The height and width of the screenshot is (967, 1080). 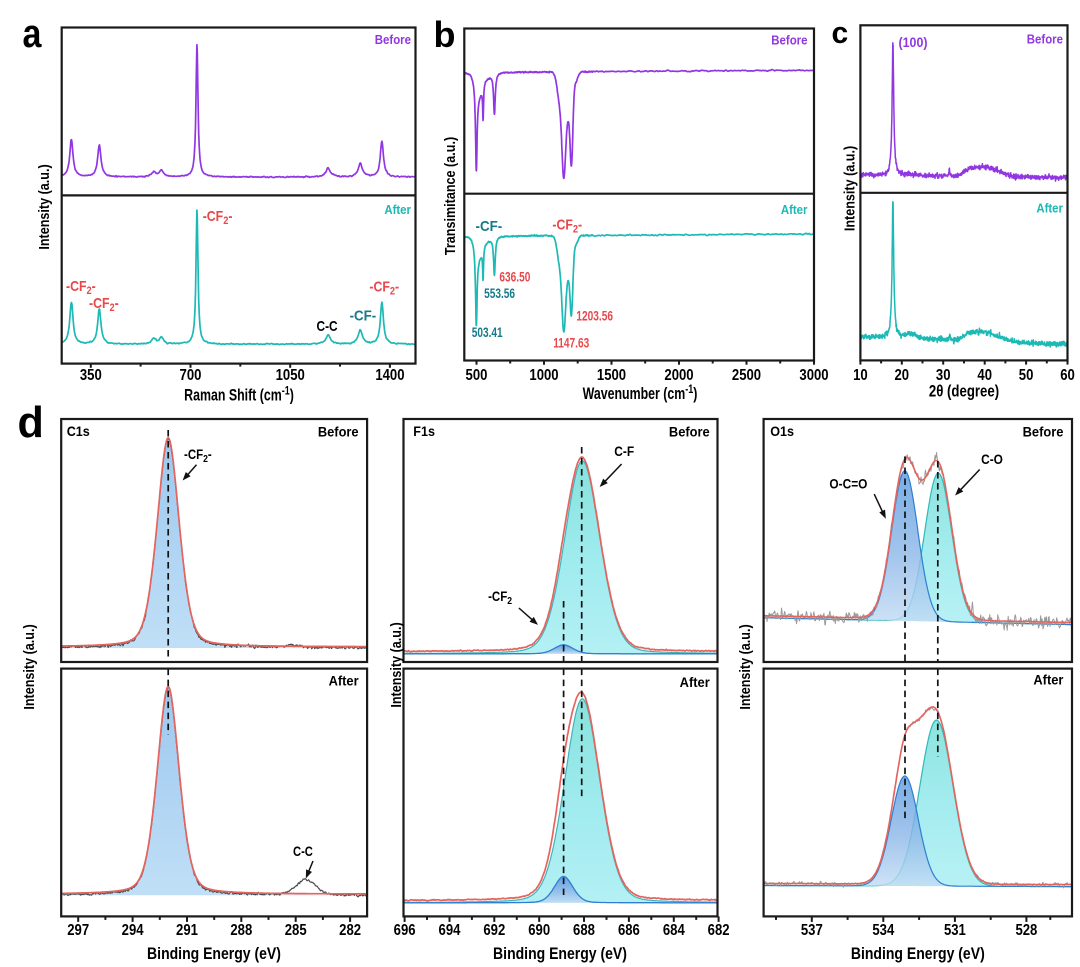 What do you see at coordinates (499, 293) in the screenshot?
I see `svg-text: 553.56` at bounding box center [499, 293].